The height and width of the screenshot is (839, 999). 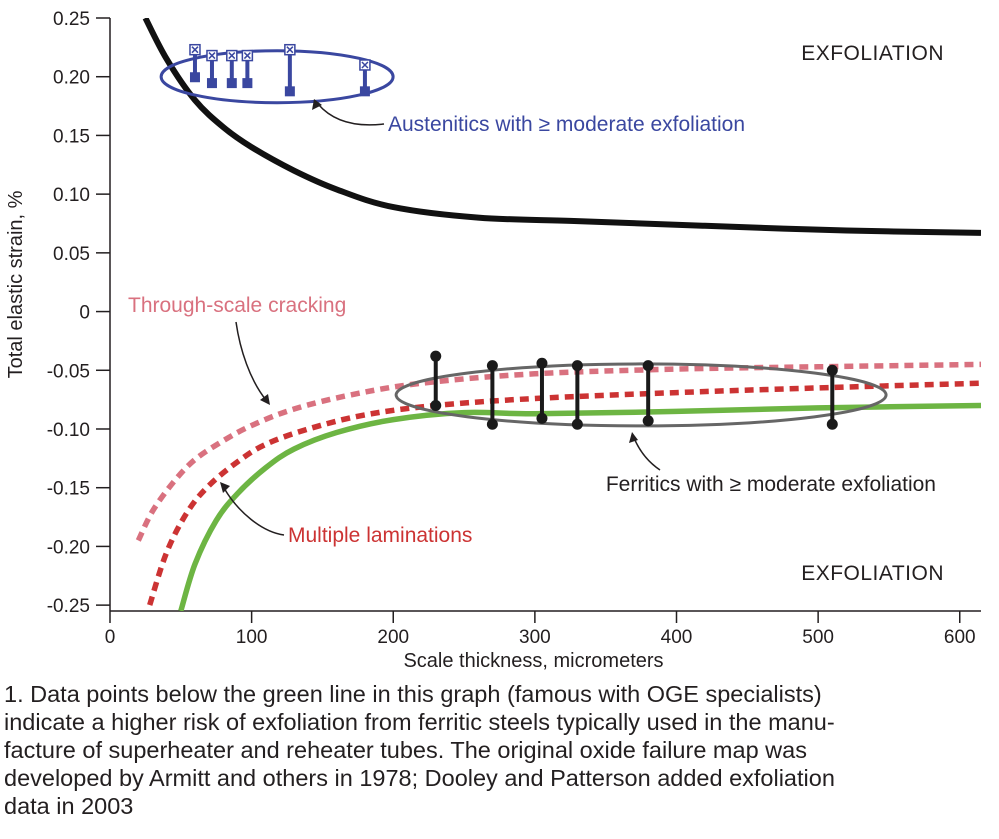 What do you see at coordinates (265, 399) in the screenshot?
I see `through-scale-arrowhead` at bounding box center [265, 399].